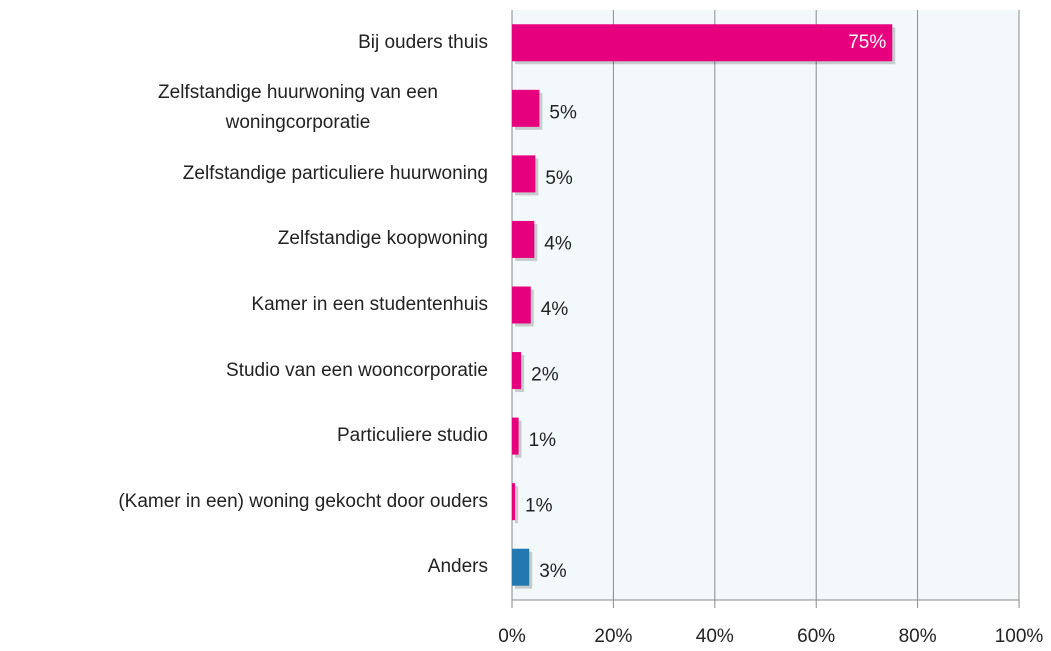 Image resolution: width=1051 pixels, height=651 pixels. I want to click on y-tick-label: Anders, so click(457, 567).